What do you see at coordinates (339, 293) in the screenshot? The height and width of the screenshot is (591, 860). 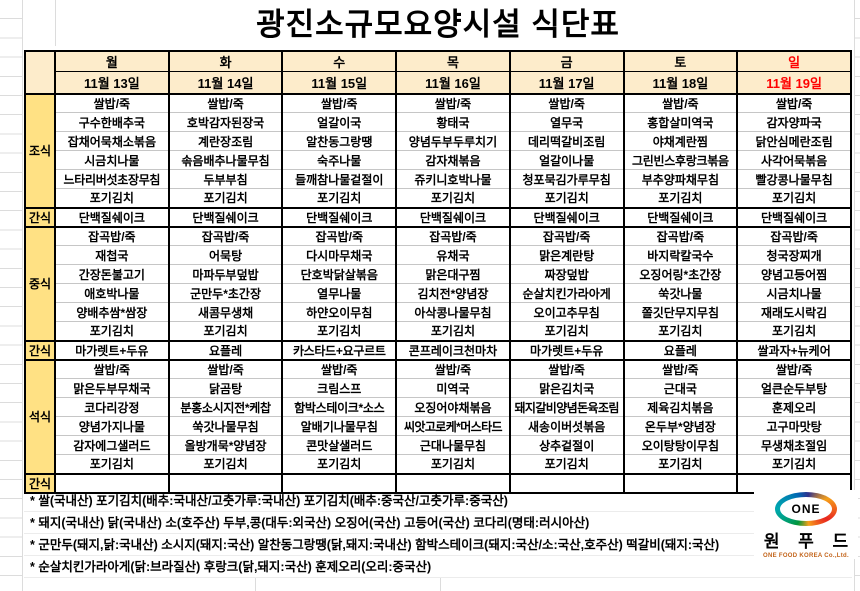 I see `menu-item: 열무나물` at bounding box center [339, 293].